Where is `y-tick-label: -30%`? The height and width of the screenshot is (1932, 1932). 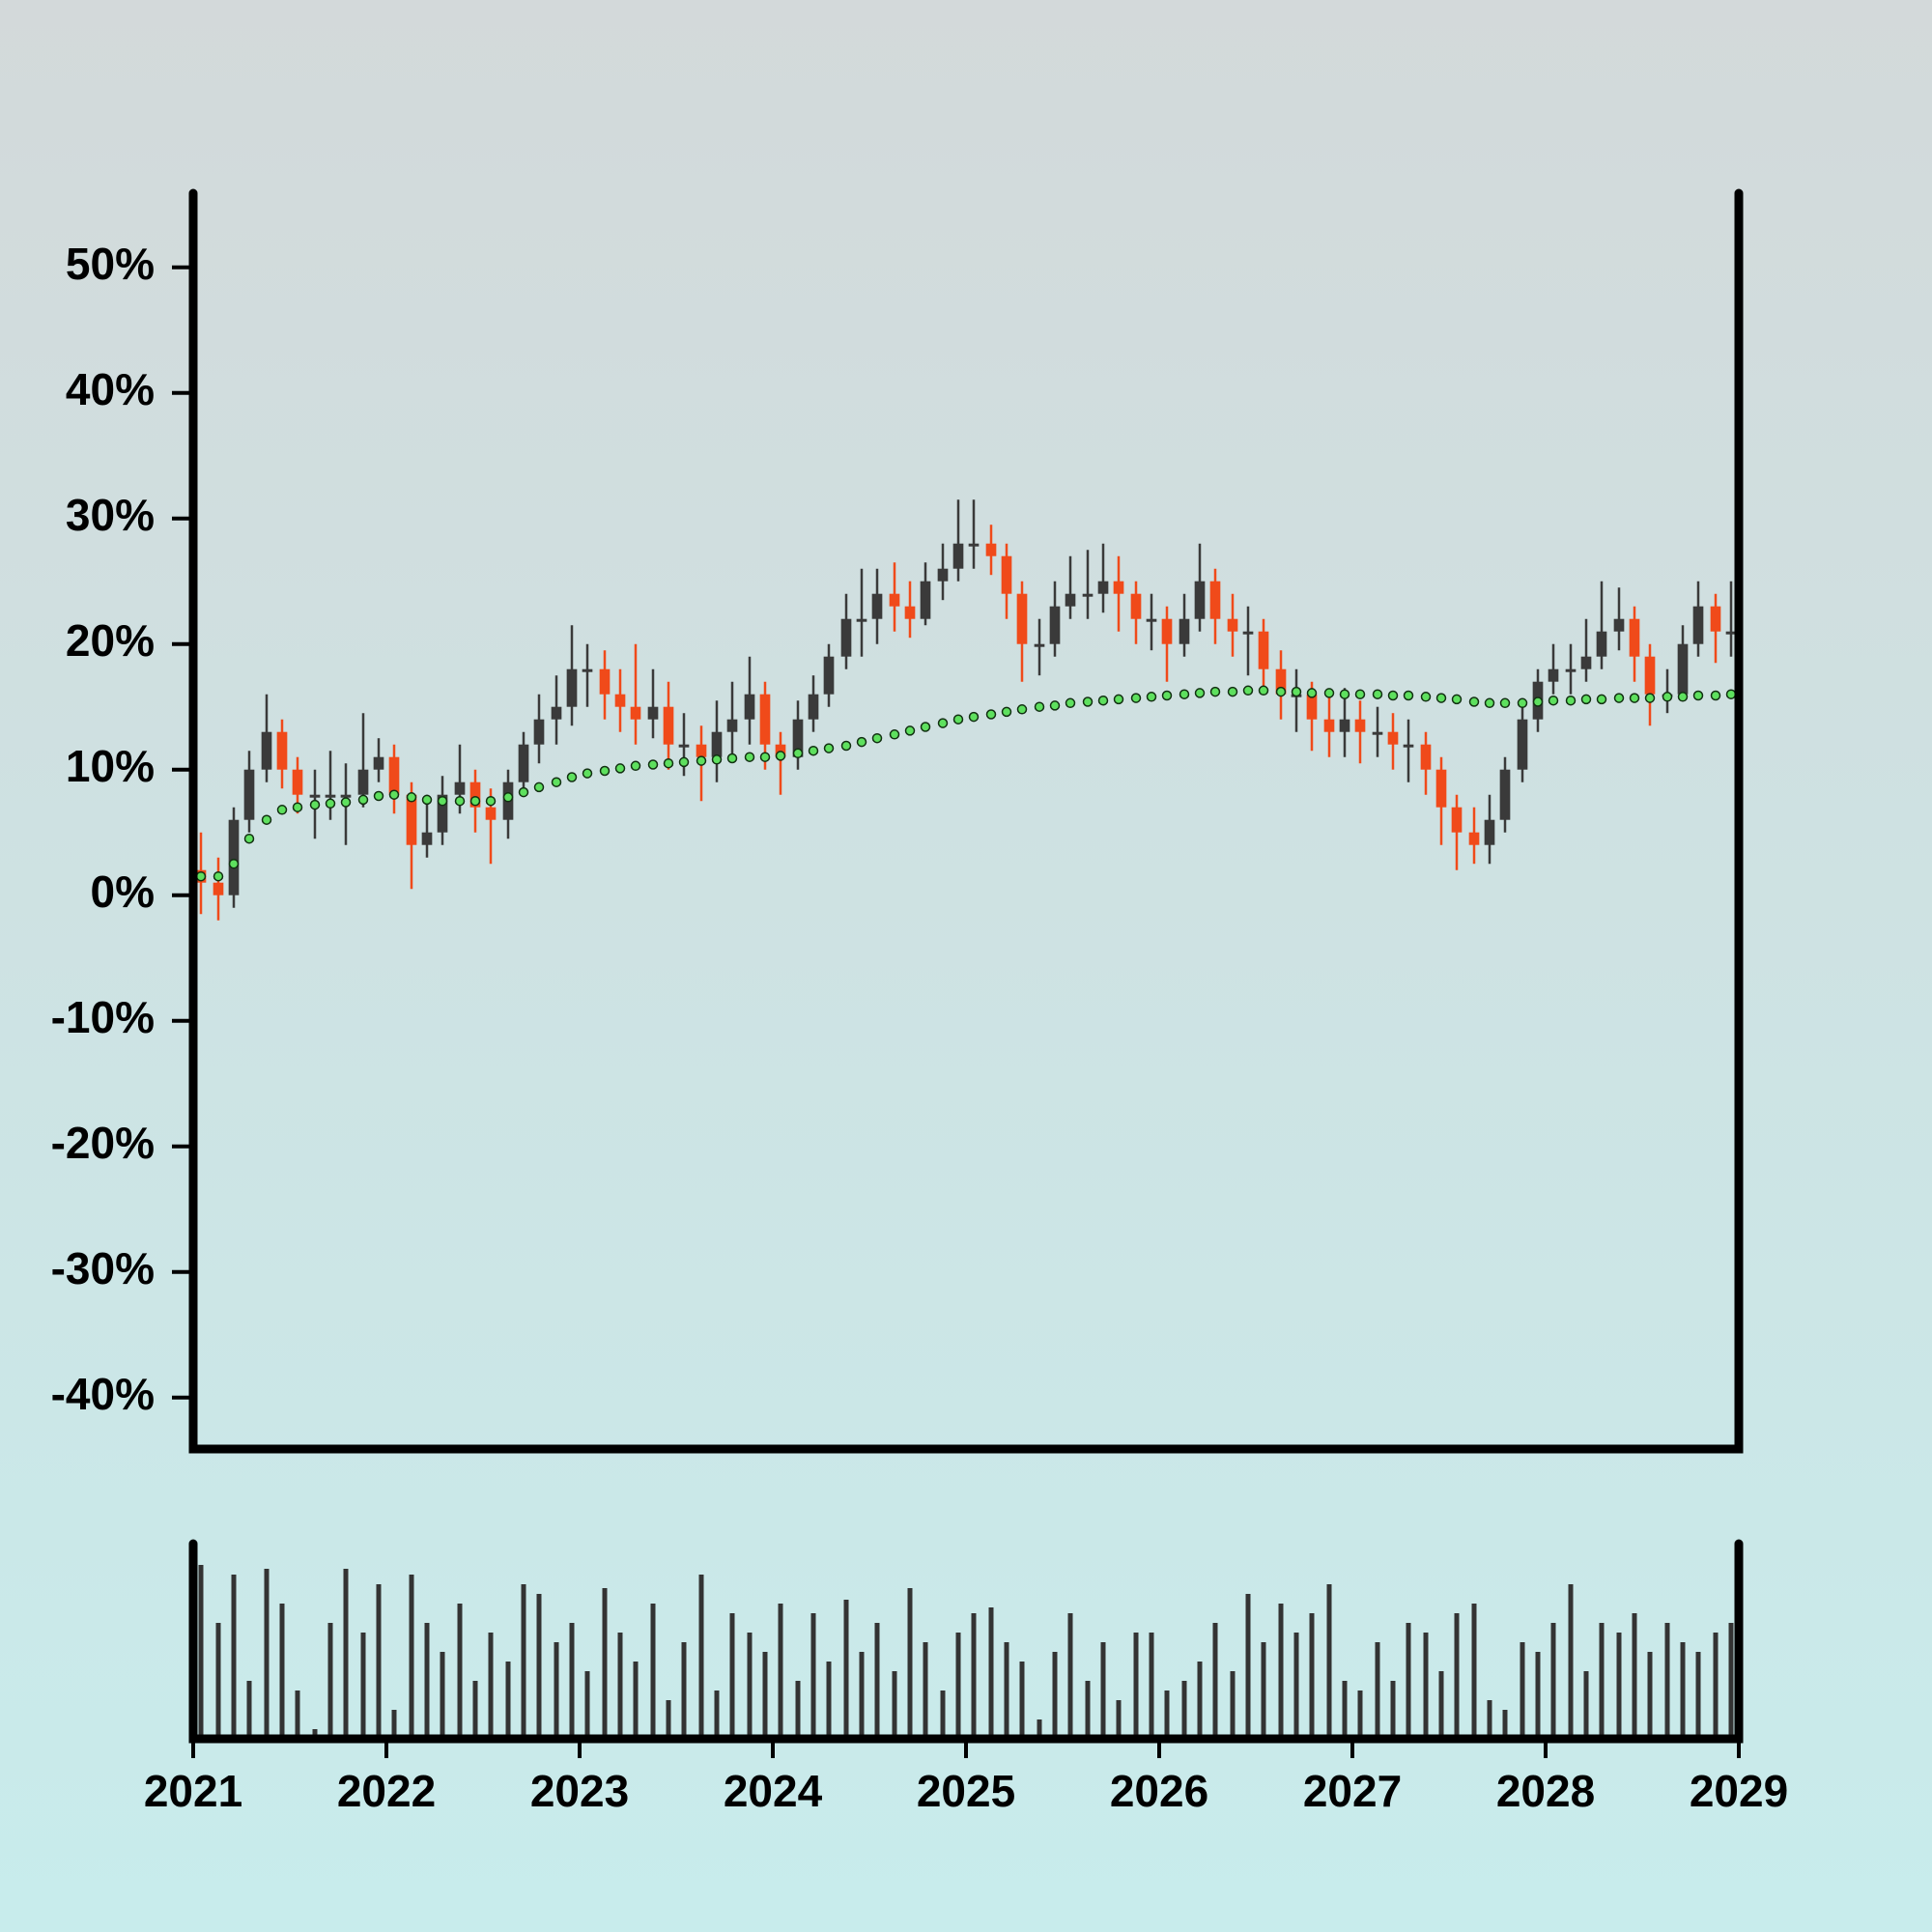 y-tick-label: -30% is located at coordinates (103, 1268).